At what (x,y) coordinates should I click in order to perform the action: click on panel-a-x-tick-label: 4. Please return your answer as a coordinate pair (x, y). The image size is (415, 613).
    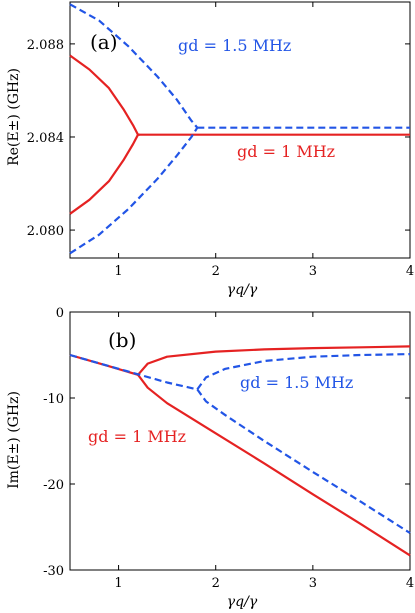
    Looking at the image, I should click on (410, 271).